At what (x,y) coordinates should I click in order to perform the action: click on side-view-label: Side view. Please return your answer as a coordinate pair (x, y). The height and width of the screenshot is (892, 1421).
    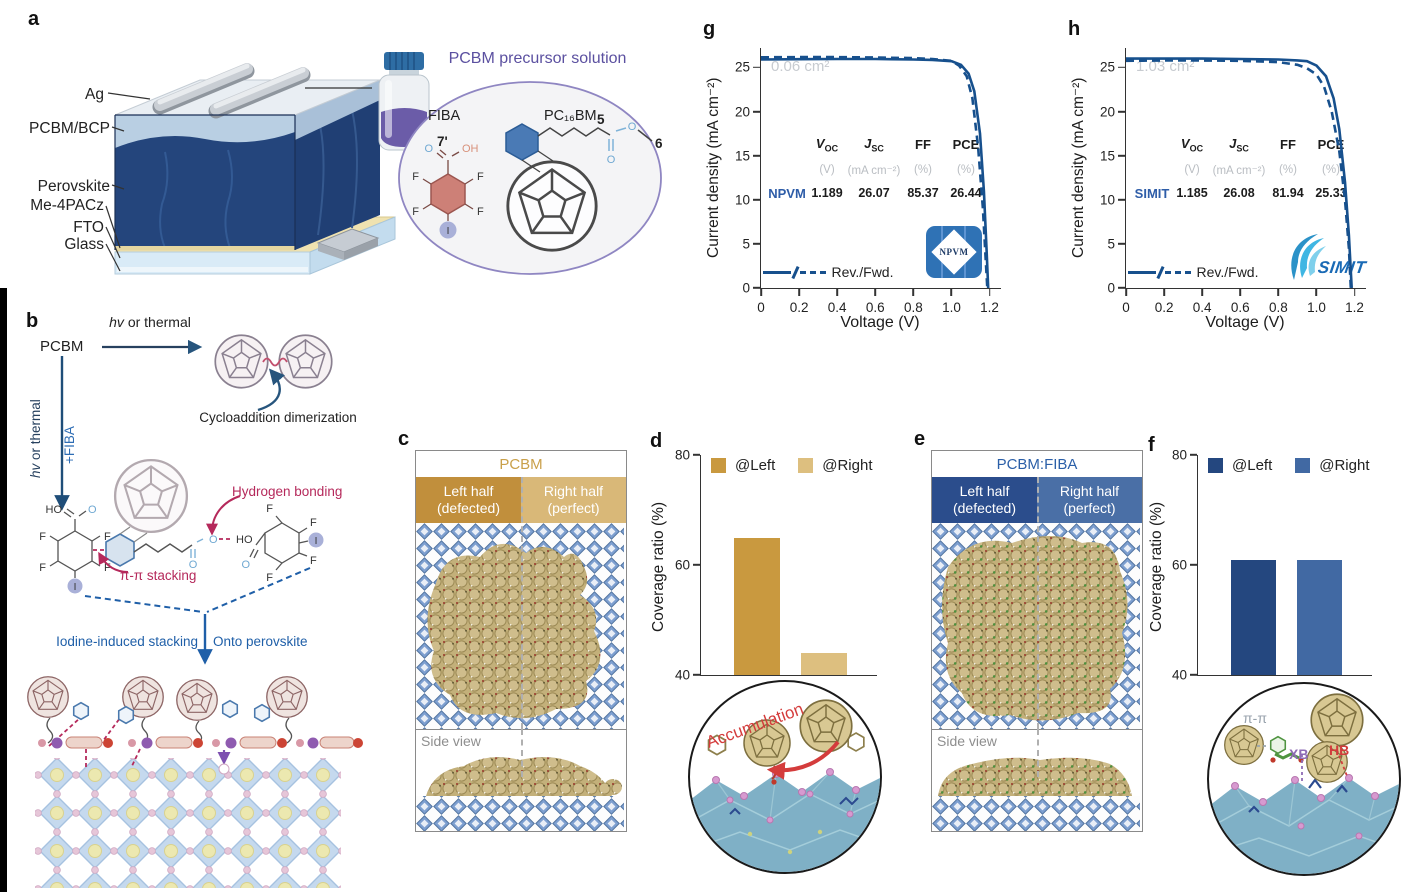
    Looking at the image, I should click on (451, 741).